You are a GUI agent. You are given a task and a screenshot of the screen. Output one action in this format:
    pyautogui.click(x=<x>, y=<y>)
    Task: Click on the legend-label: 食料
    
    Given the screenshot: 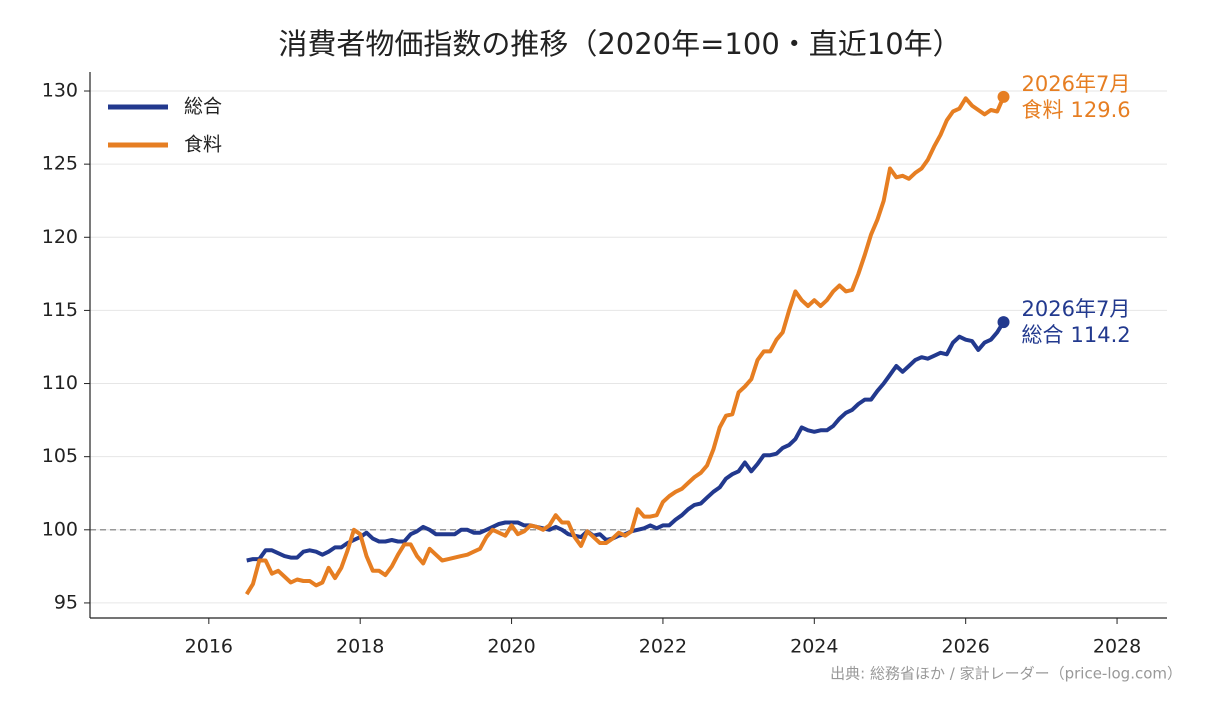 What is the action you would take?
    pyautogui.click(x=203, y=145)
    